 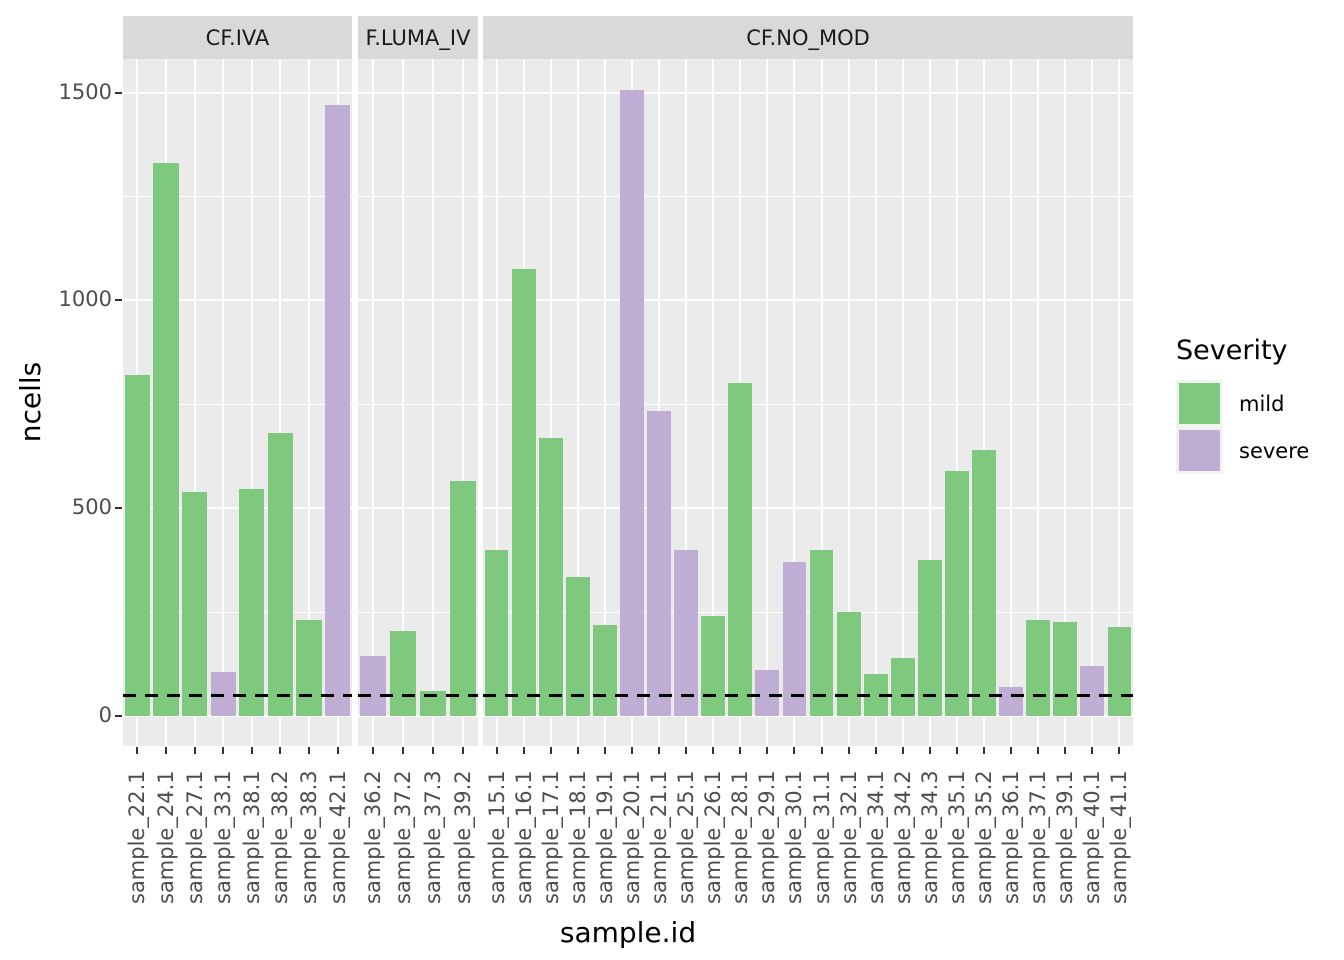 I want to click on legend-item-label: severe, so click(x=1274, y=450).